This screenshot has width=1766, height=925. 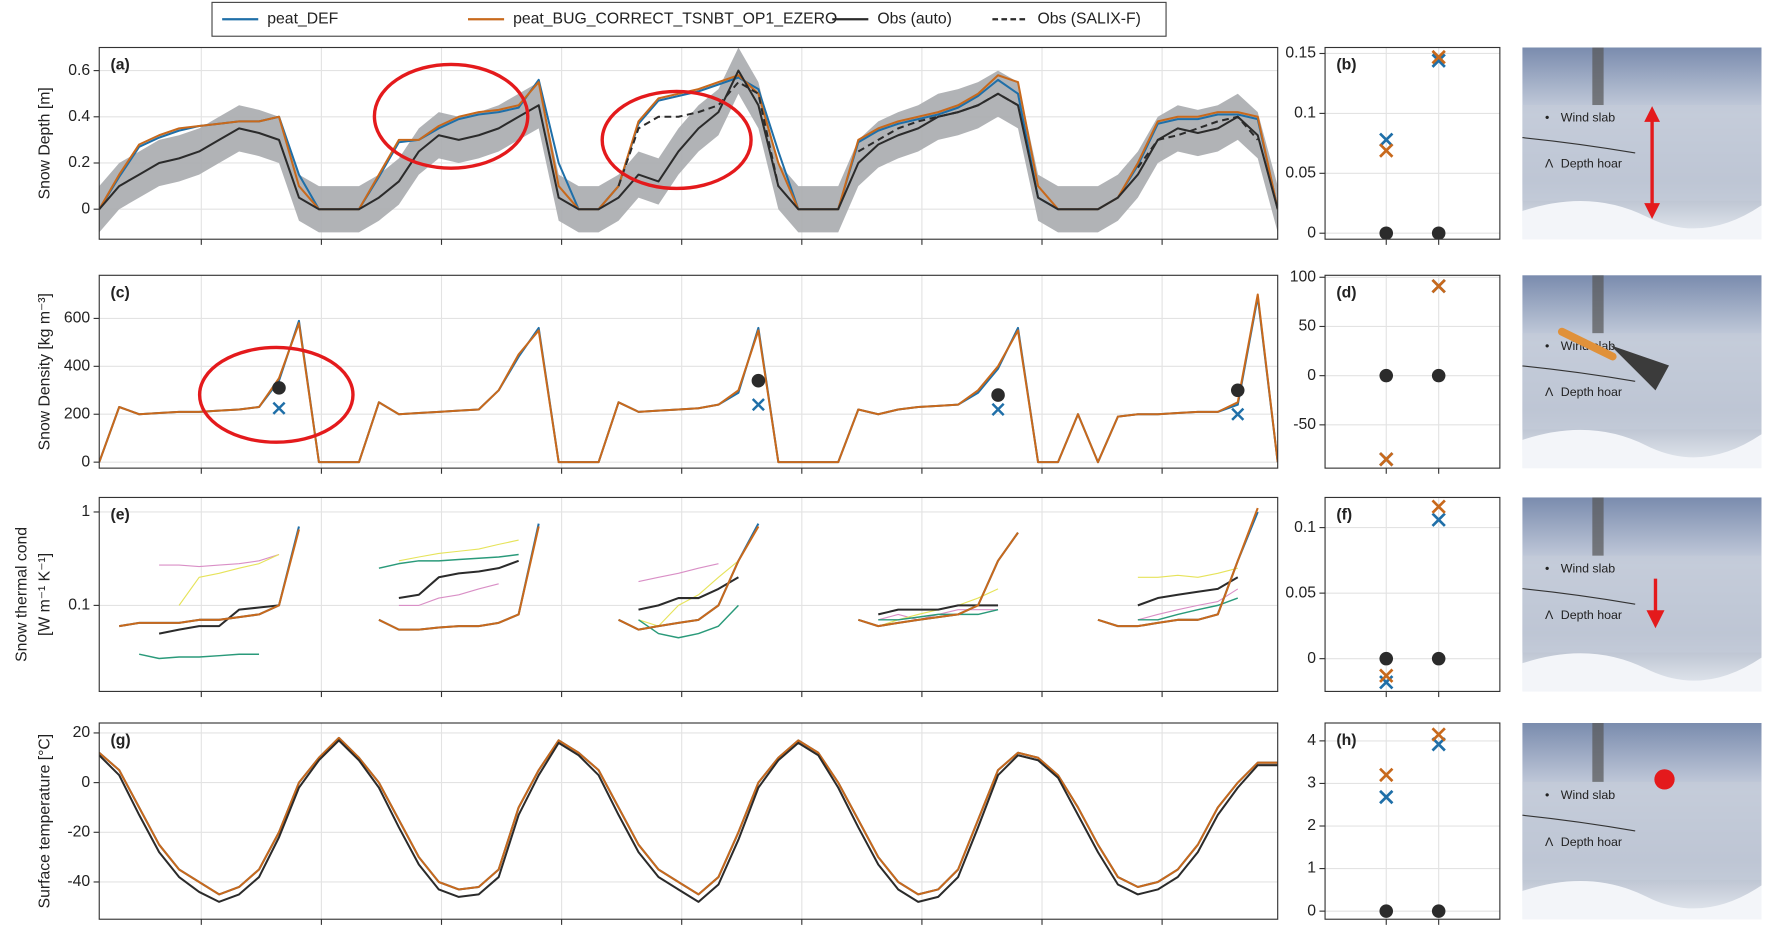 What do you see at coordinates (77, 413) in the screenshot?
I see `y-tick-label: 200` at bounding box center [77, 413].